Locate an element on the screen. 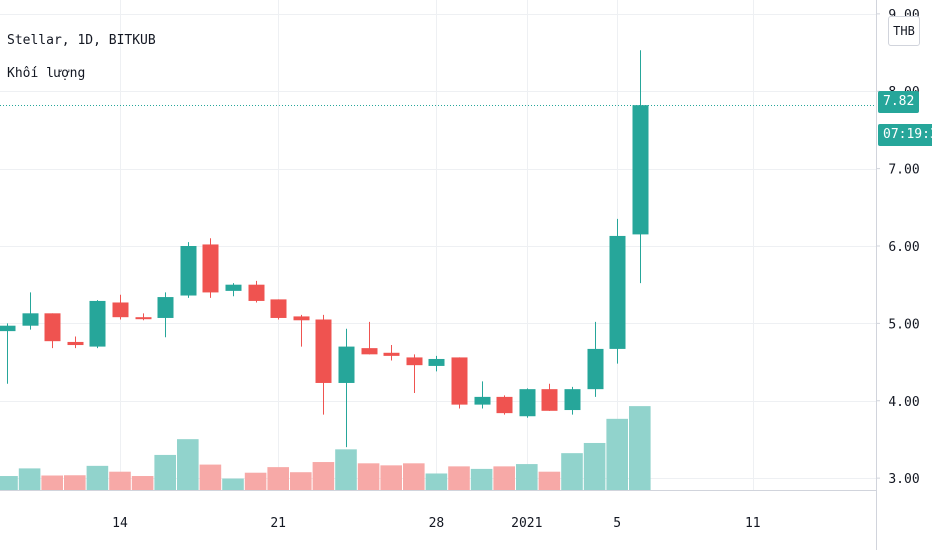 This screenshot has height=550, width=932. price-tick-label: 4.00 is located at coordinates (903, 402).